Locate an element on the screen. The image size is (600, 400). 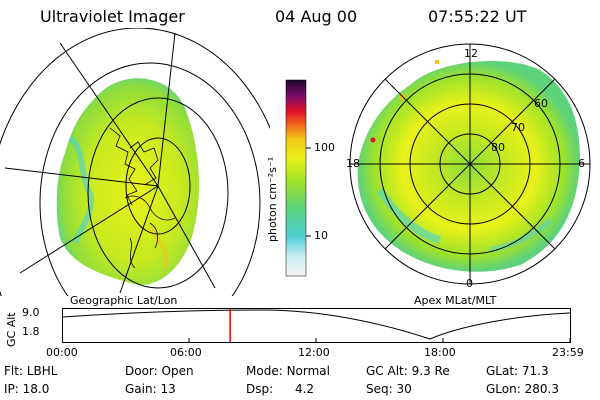
dsp-label: Dsp: is located at coordinates (260, 389).